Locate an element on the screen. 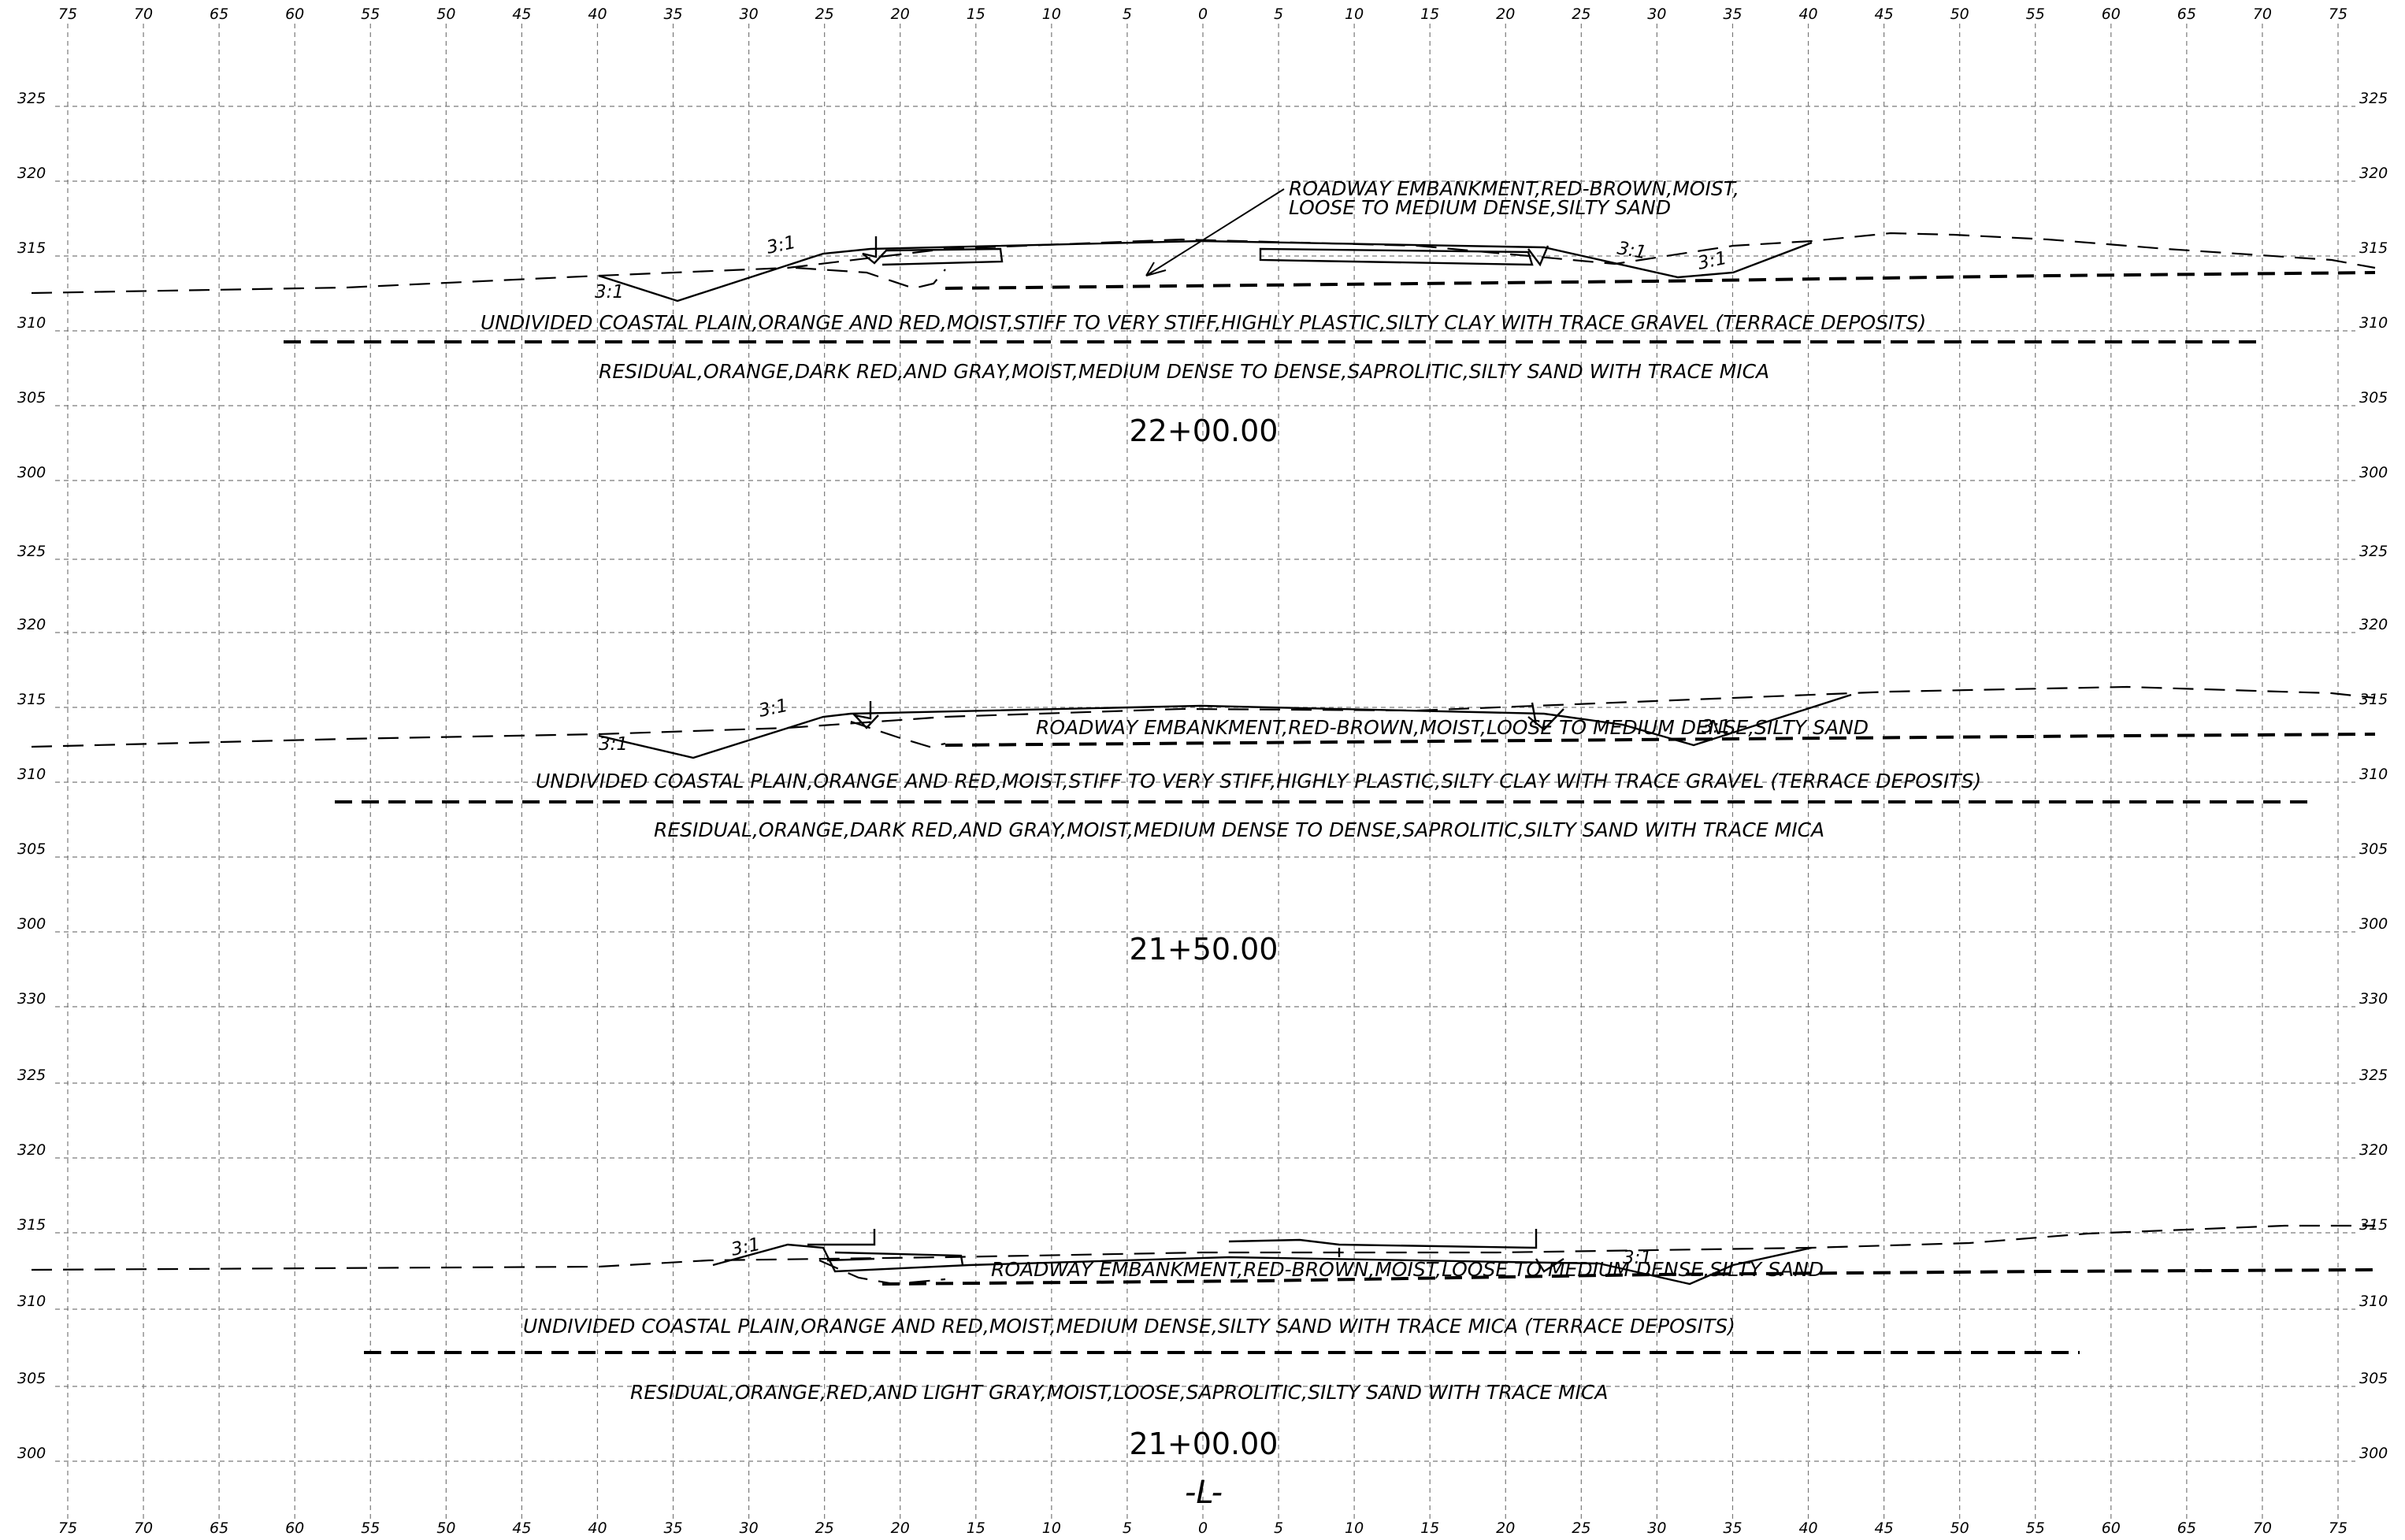 This screenshot has height=1540, width=2405. station-label: 22+00.00 is located at coordinates (1205, 431).